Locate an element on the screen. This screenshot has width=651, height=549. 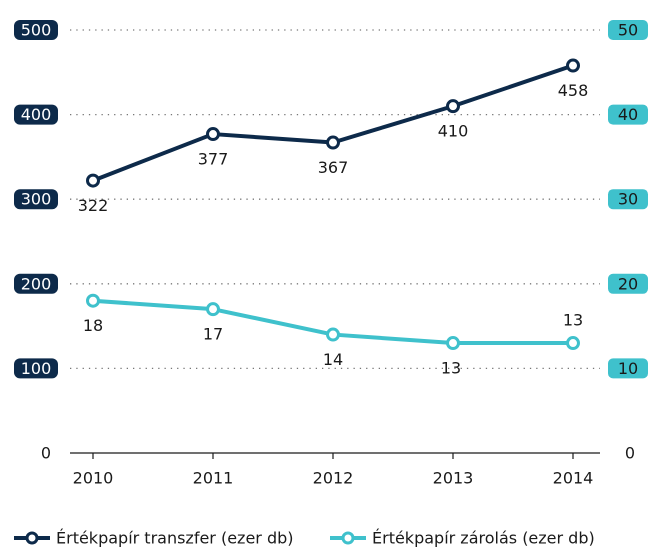
data-label: 410 is located at coordinates (453, 131).